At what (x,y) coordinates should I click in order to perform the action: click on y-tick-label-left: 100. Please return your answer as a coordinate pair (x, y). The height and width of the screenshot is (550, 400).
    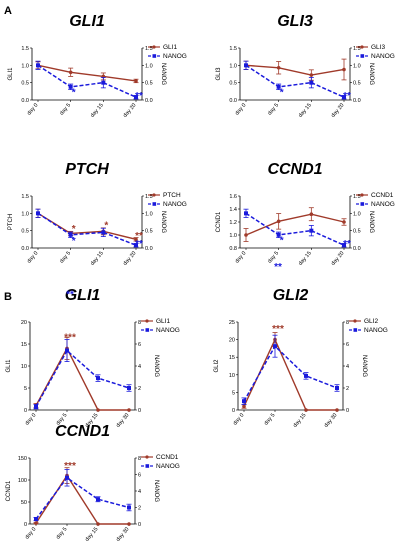
    Looking at the image, I should click on (22, 481).